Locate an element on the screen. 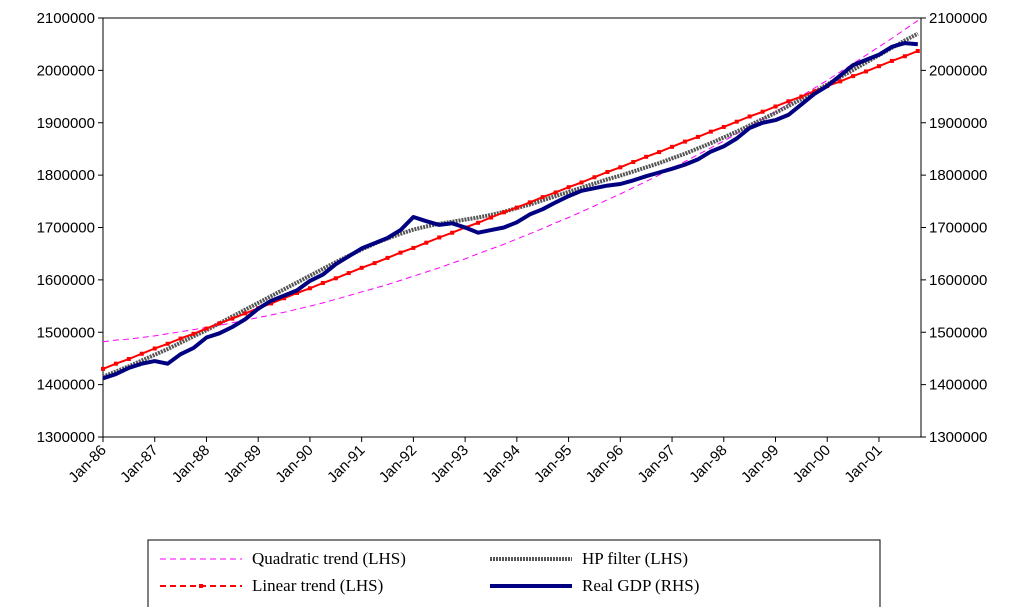  x-tick-label: Jan-88 is located at coordinates (191, 464).